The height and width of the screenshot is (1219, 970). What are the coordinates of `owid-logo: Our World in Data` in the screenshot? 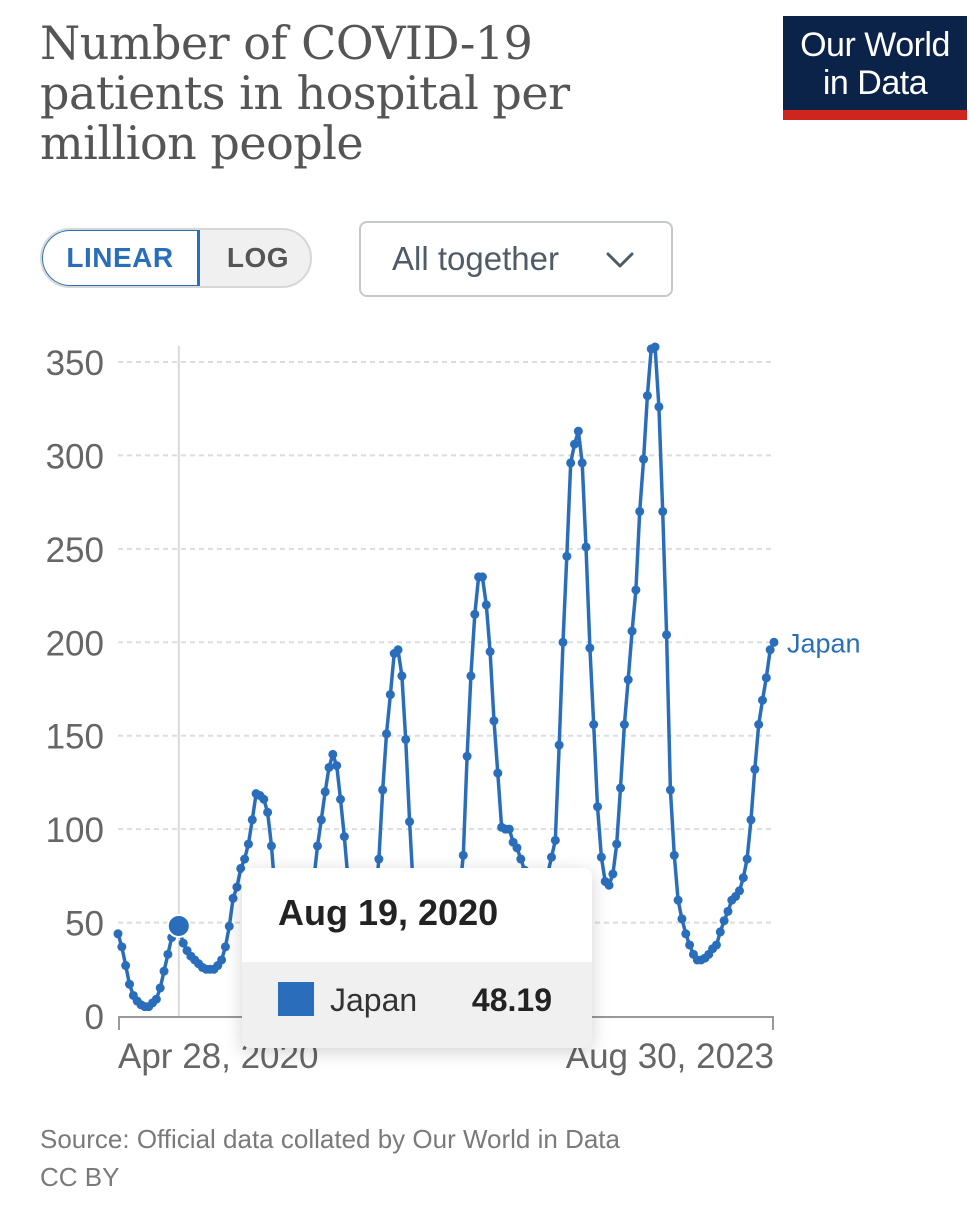 It's located at (875, 68).